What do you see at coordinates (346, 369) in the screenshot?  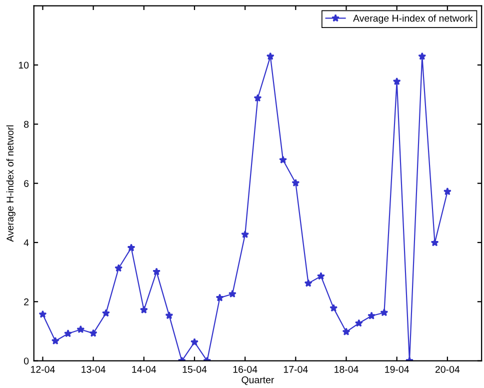 I see `x-tick-label: 18-04` at bounding box center [346, 369].